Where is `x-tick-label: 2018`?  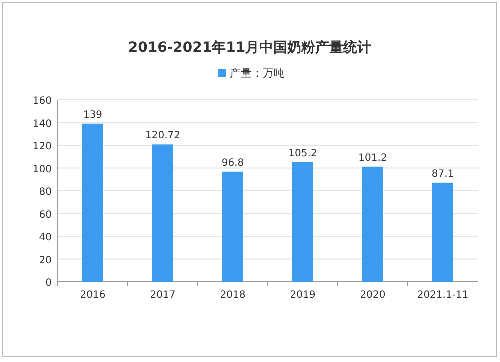 x-tick-label: 2018 is located at coordinates (233, 295).